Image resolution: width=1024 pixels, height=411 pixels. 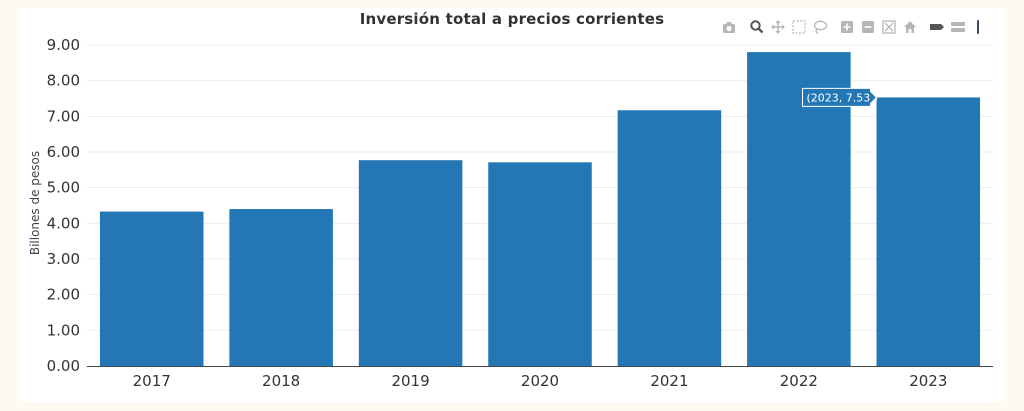 What do you see at coordinates (410, 263) in the screenshot?
I see `bar-2019` at bounding box center [410, 263].